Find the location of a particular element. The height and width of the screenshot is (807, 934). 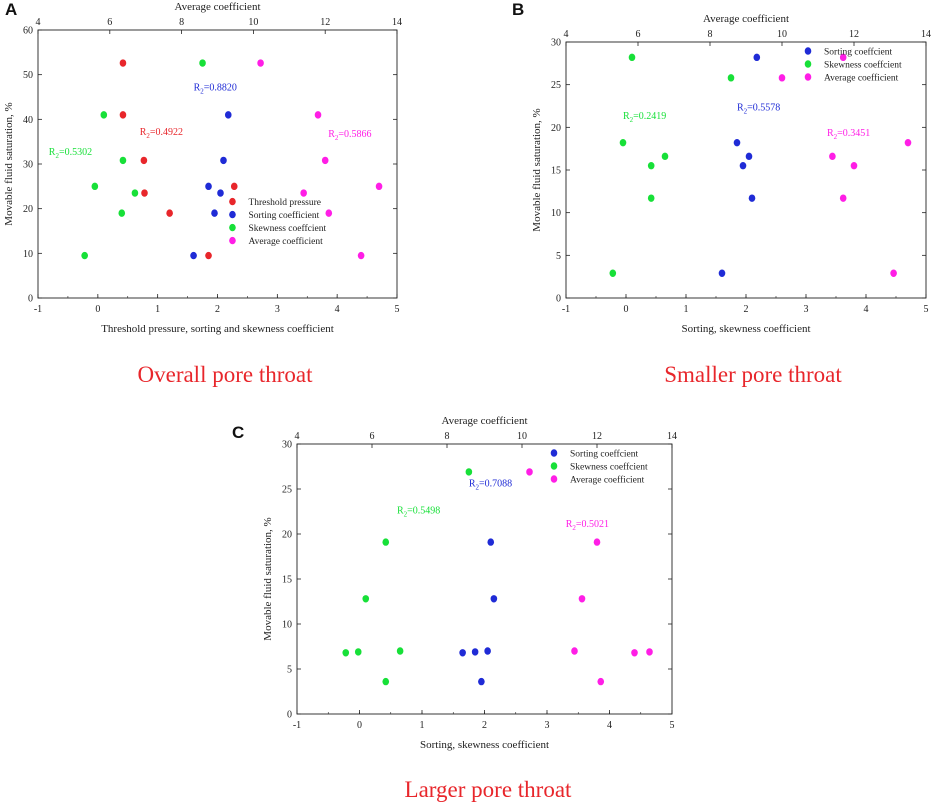

panel-letter: A is located at coordinates (11, 9).